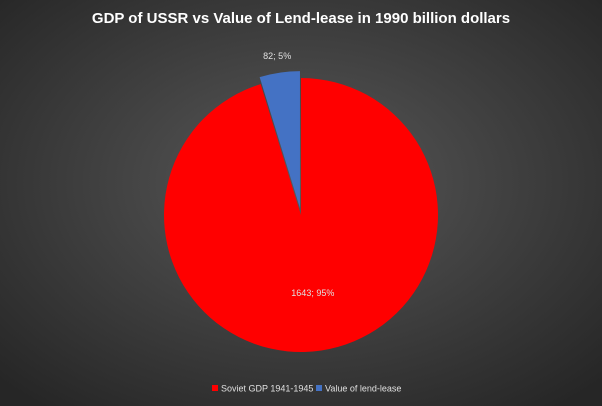 The width and height of the screenshot is (602, 406). I want to click on legend-label: Soviet GDP 1941-1945, so click(267, 388).